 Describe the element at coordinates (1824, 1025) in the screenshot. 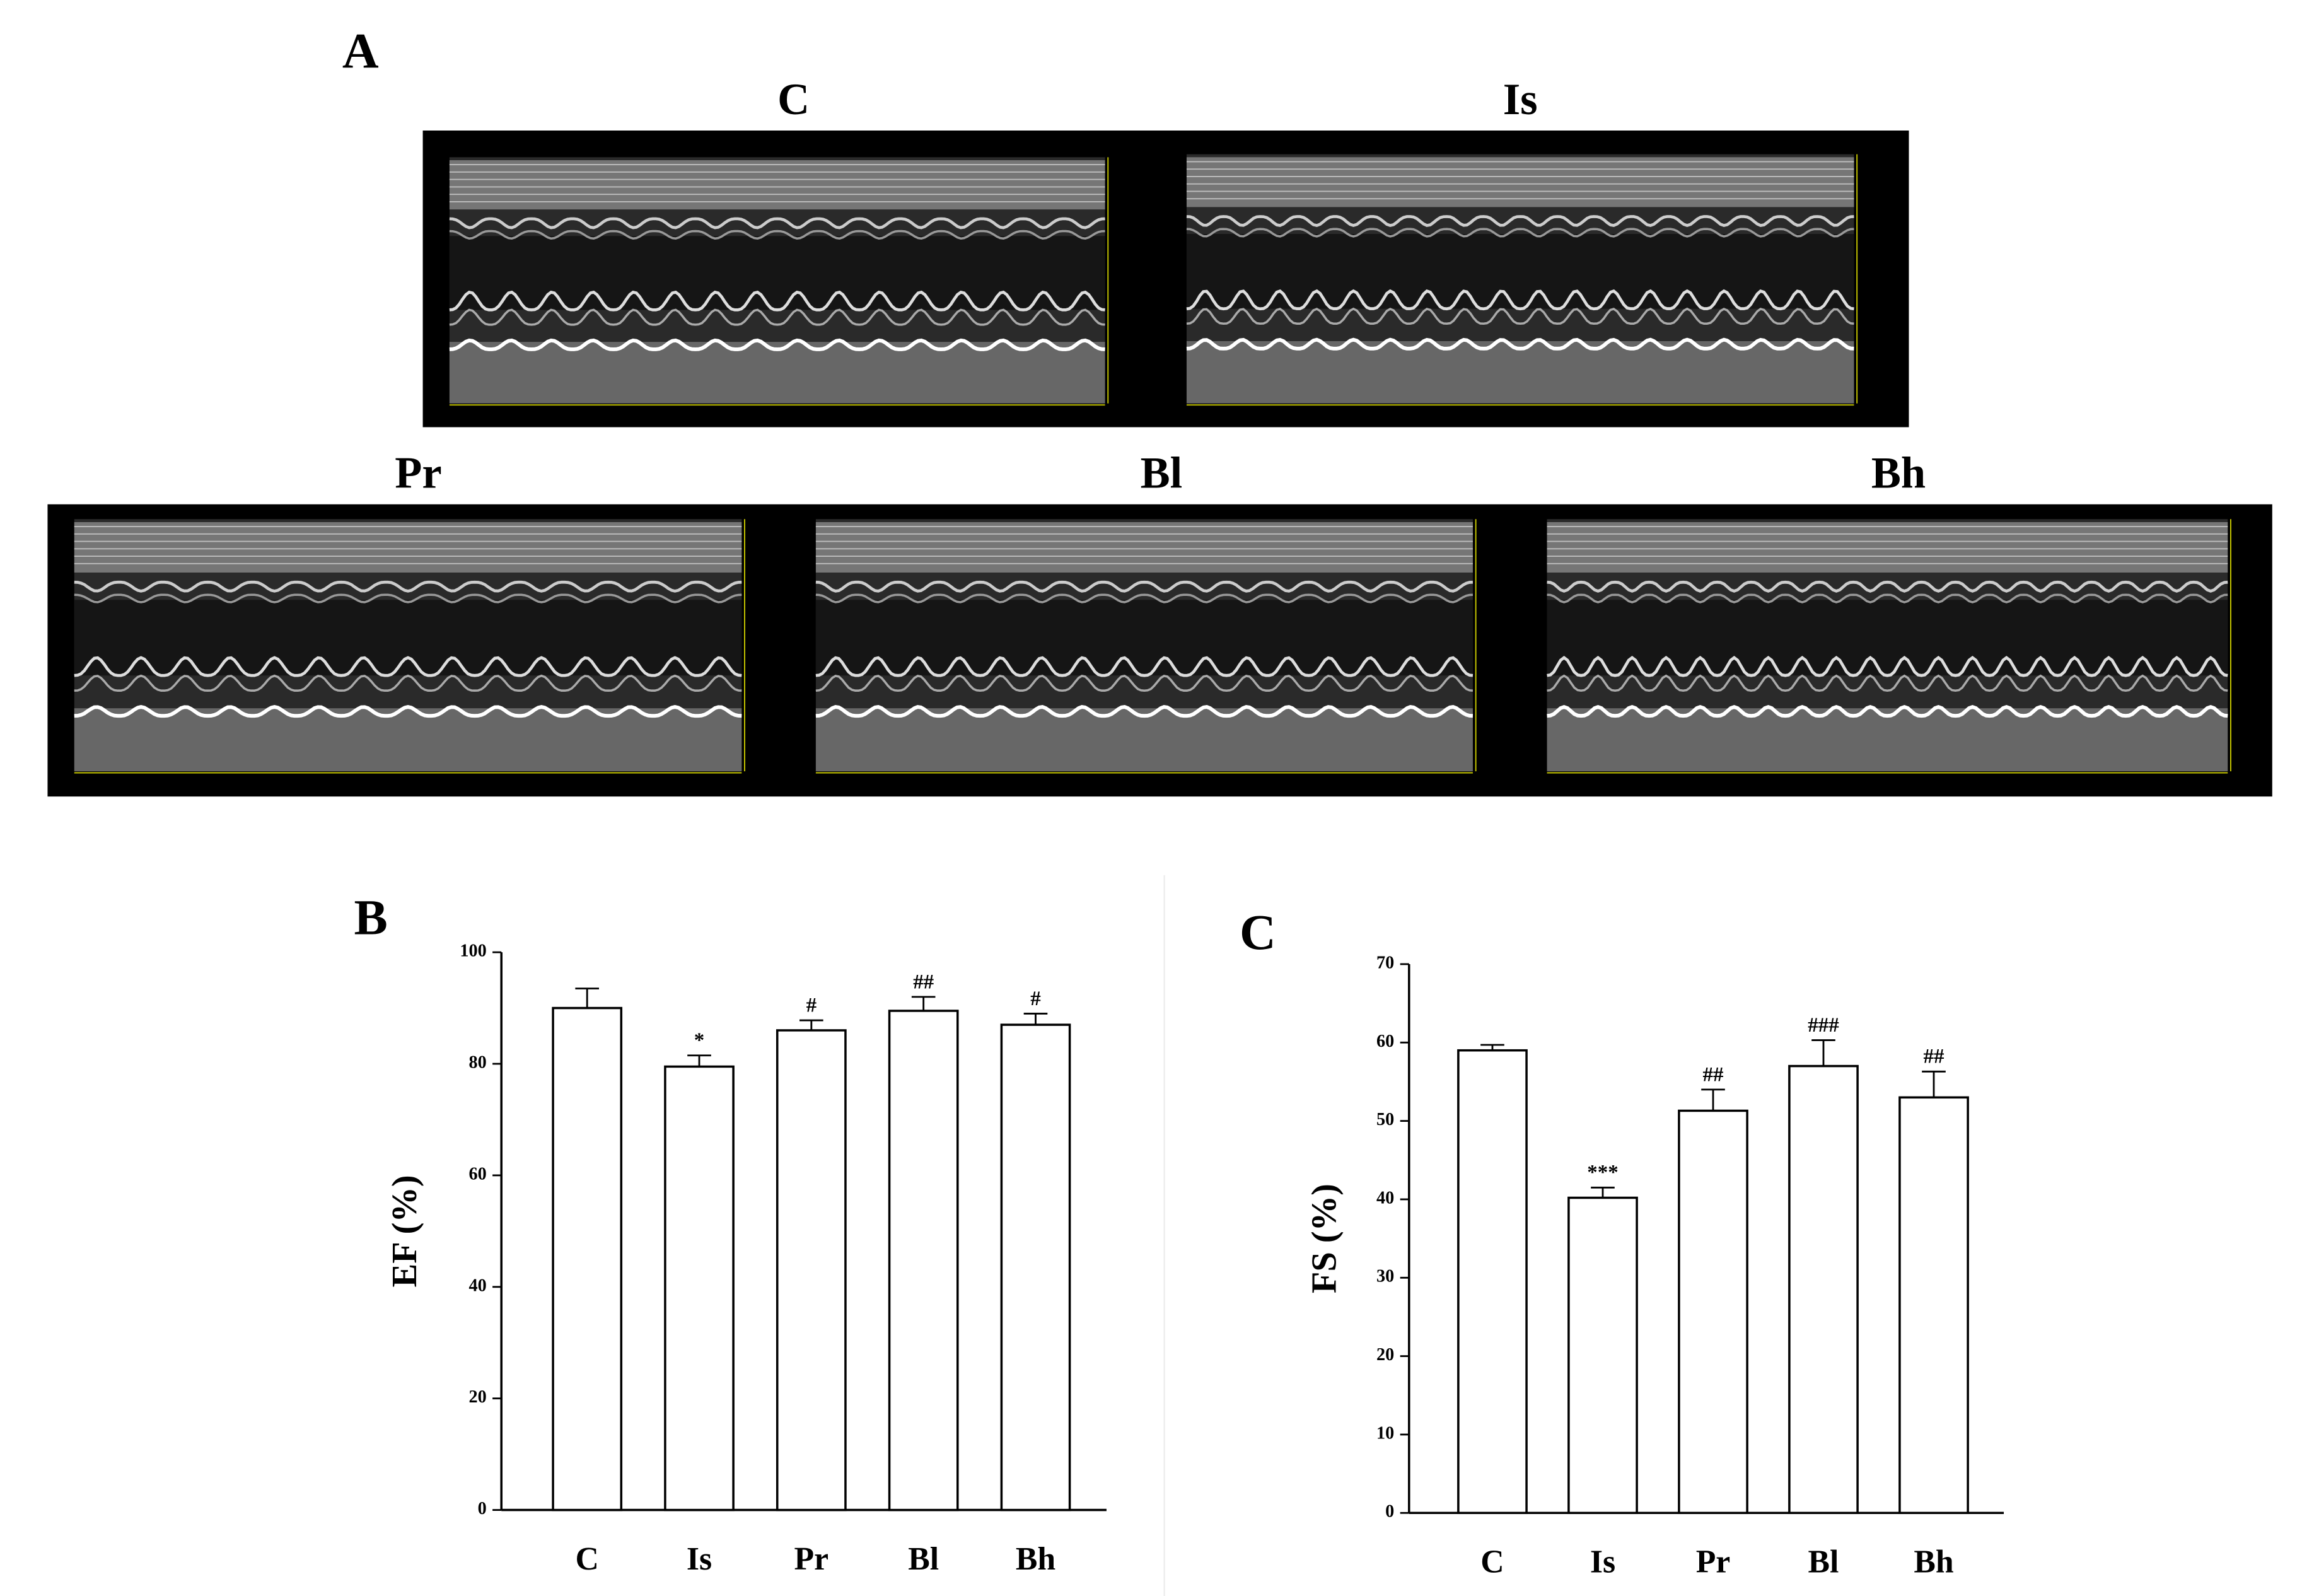

I see `significance-label: ###` at that location.